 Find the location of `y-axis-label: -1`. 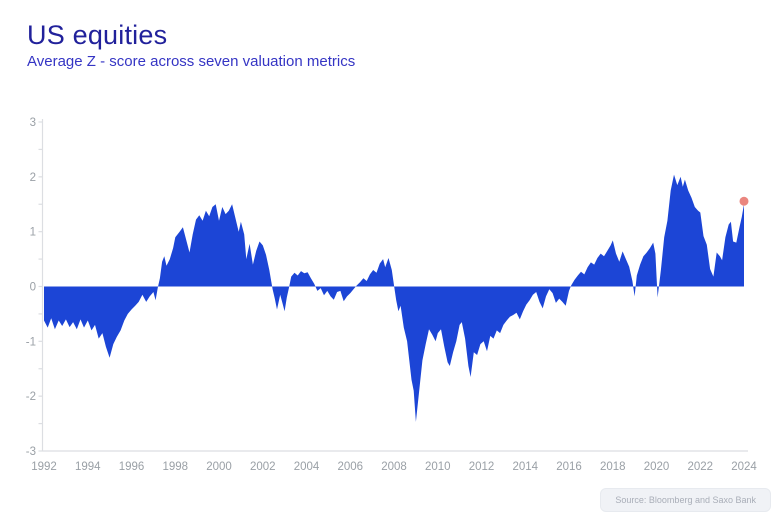

y-axis-label: -1 is located at coordinates (31, 342).